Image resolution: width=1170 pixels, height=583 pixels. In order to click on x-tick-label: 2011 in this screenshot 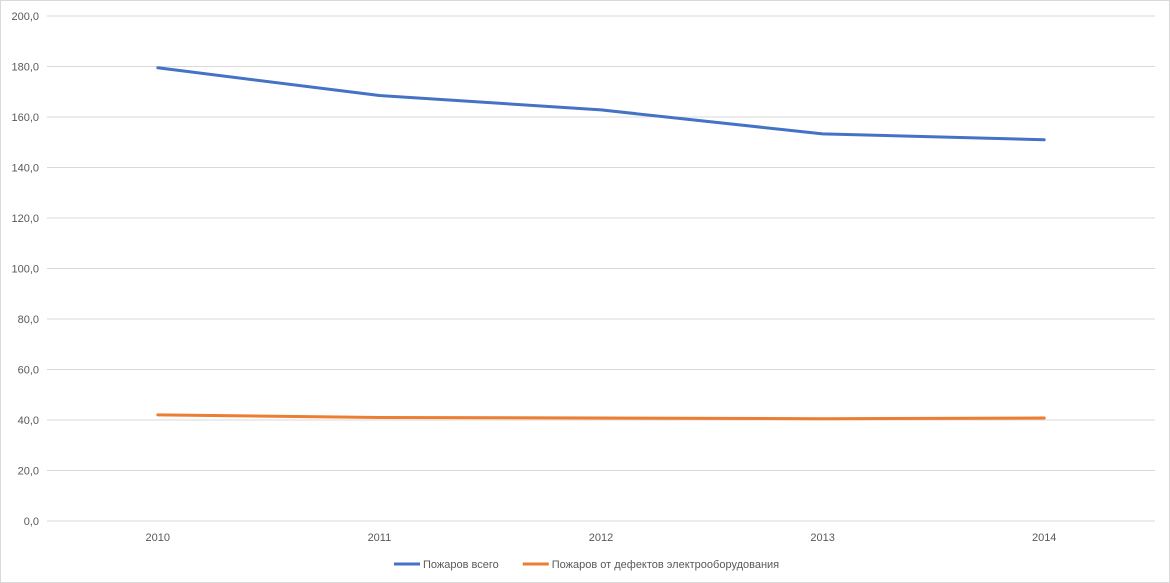, I will do `click(380, 538)`.